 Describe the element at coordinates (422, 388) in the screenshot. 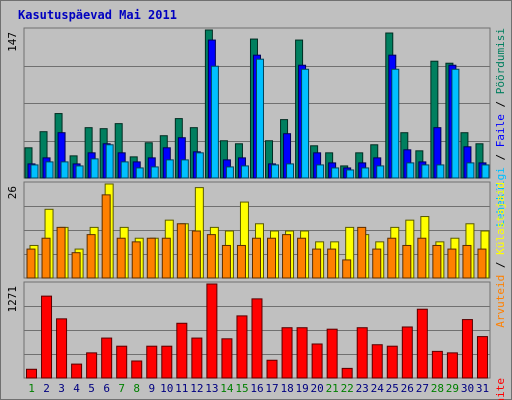

I see `x-tick-label: 27` at that location.